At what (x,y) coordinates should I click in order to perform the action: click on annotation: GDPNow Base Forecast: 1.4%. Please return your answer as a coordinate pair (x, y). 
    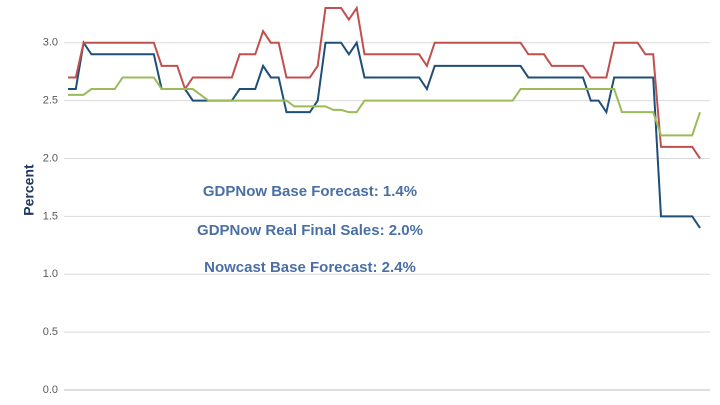
    Looking at the image, I should click on (310, 191).